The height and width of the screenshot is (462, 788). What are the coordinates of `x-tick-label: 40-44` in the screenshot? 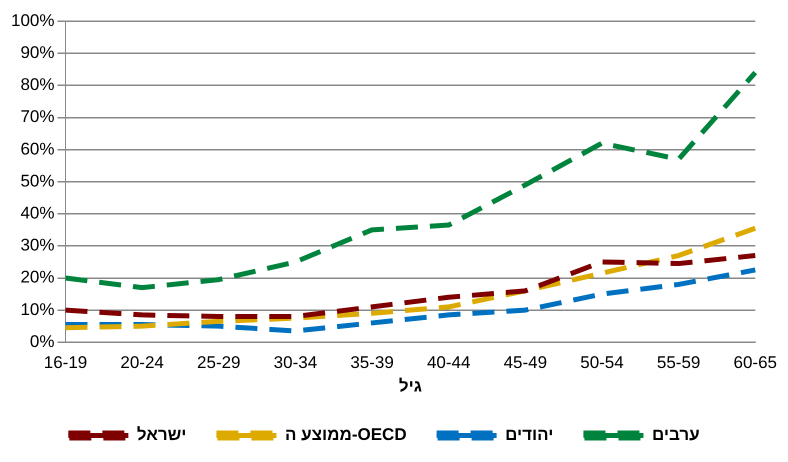 It's located at (448, 362).